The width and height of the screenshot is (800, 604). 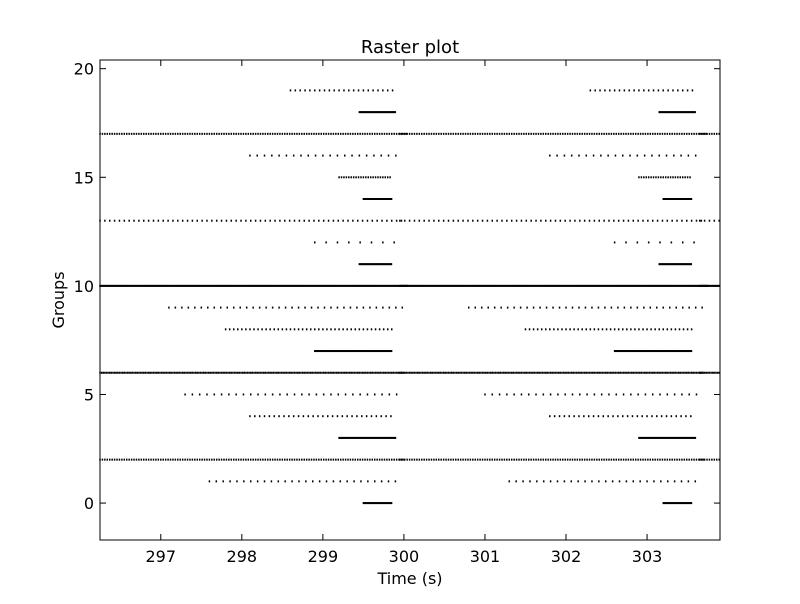 What do you see at coordinates (410, 47) in the screenshot?
I see `chart-title: Raster plot` at bounding box center [410, 47].